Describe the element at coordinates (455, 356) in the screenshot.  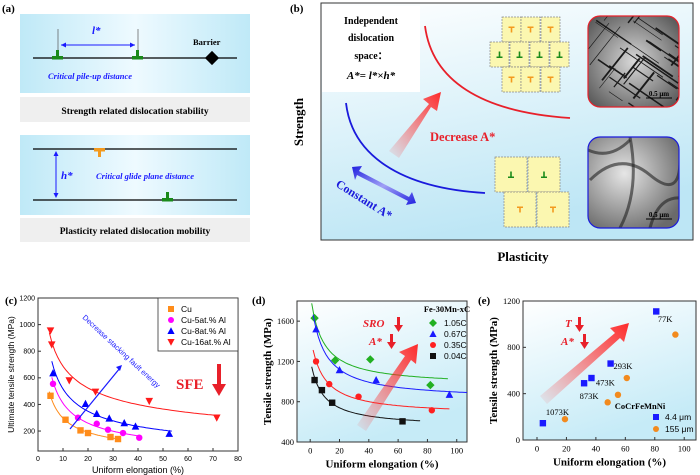
I see `legend-label: 0.04C` at that location.